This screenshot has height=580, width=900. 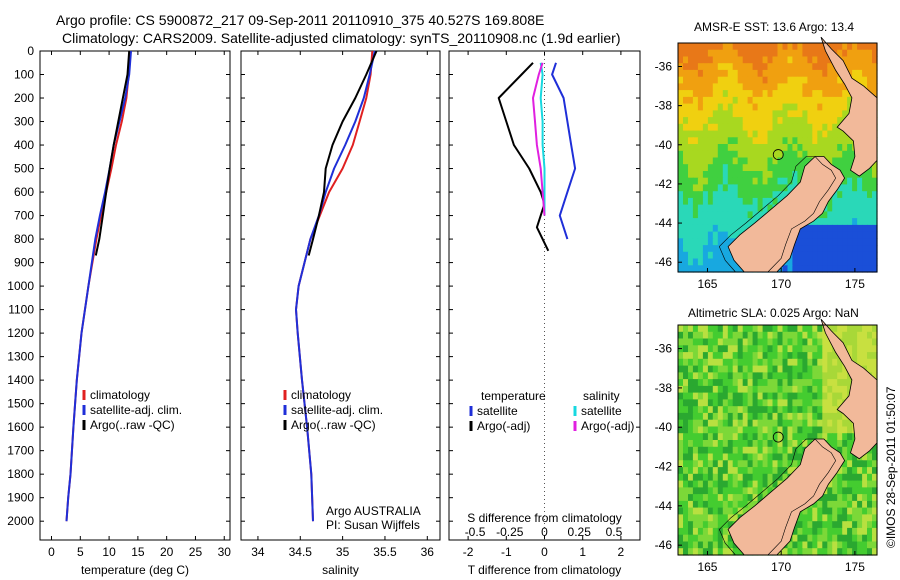 I want to click on legend-entry: satellite, so click(x=497, y=411).